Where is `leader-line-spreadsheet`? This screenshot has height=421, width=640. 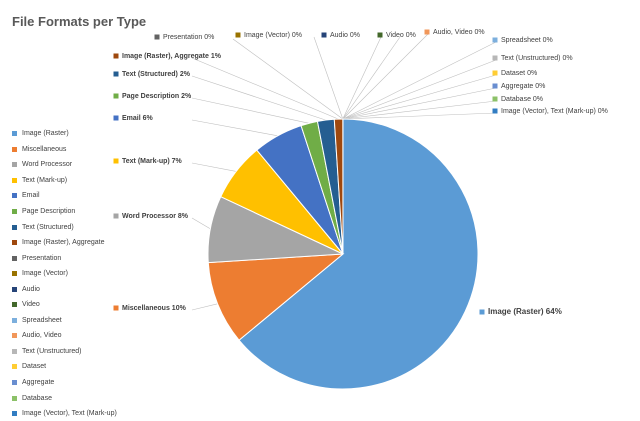
leader-line-spreadsheet is located at coordinates (419, 80).